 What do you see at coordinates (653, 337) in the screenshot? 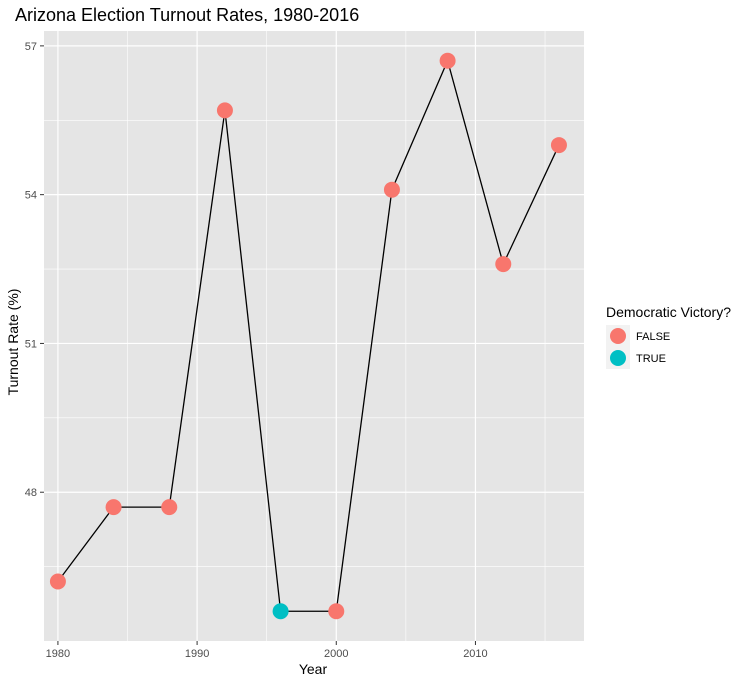
I see `legend-label-false: FALSE` at bounding box center [653, 337].